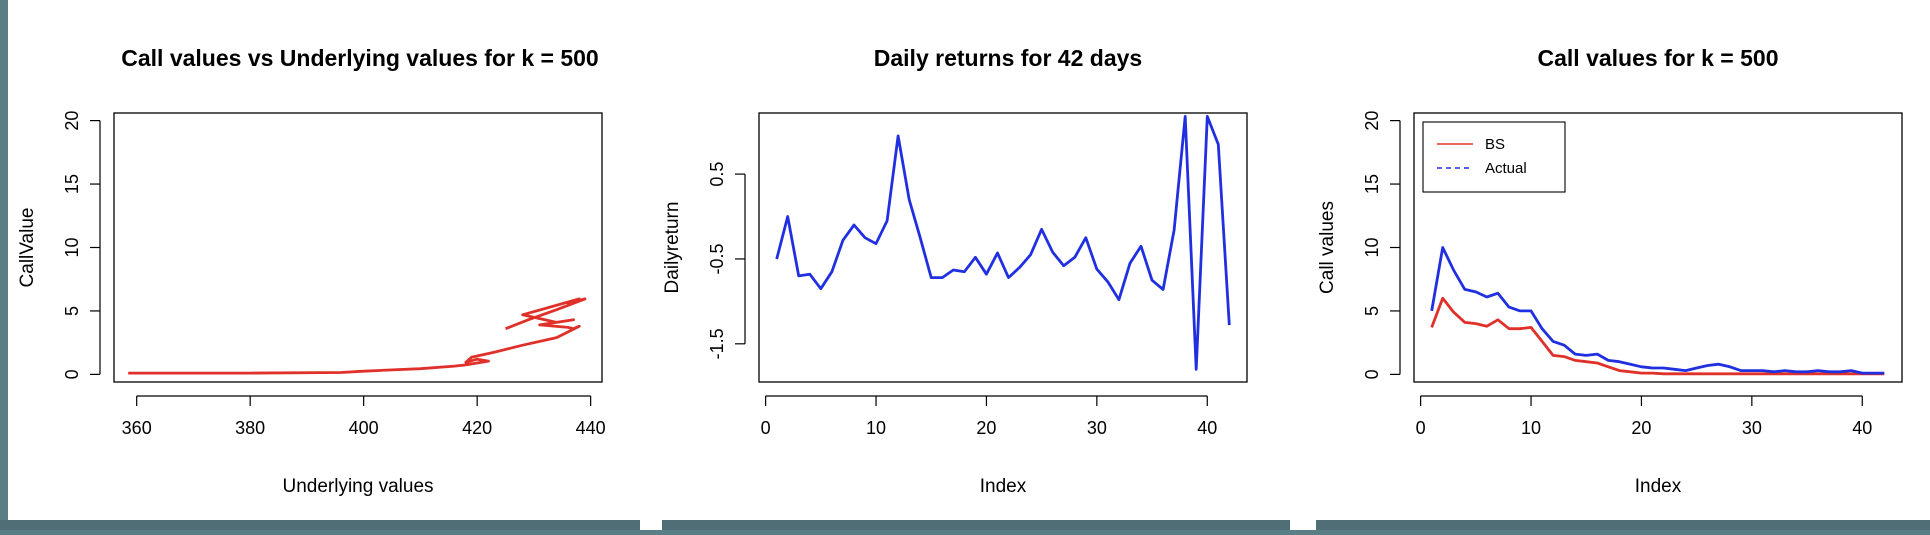 The image size is (1930, 535). Describe the element at coordinates (1327, 247) in the screenshot. I see `y-axis-label: Call values` at that location.